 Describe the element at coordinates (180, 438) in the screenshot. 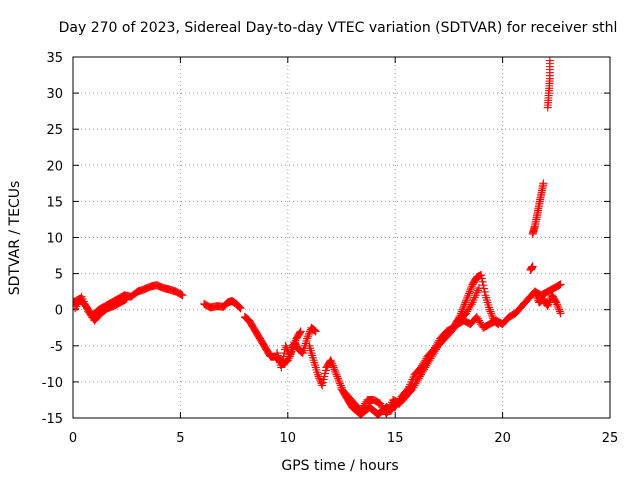

I see `x-tick-label: 5` at that location.